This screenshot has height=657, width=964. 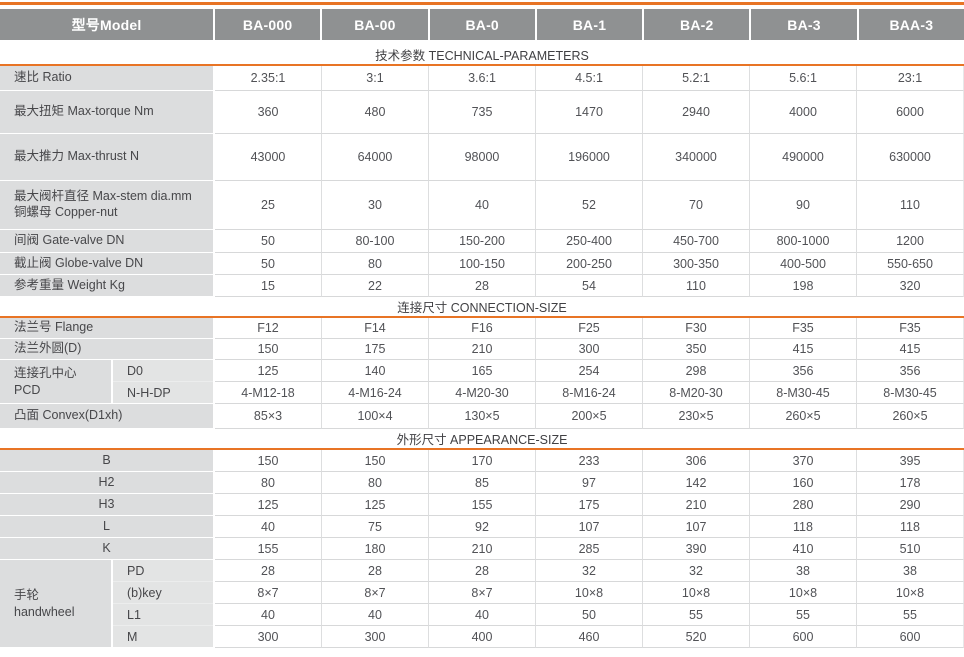 What do you see at coordinates (375, 205) in the screenshot?
I see `value-cell: 30` at bounding box center [375, 205].